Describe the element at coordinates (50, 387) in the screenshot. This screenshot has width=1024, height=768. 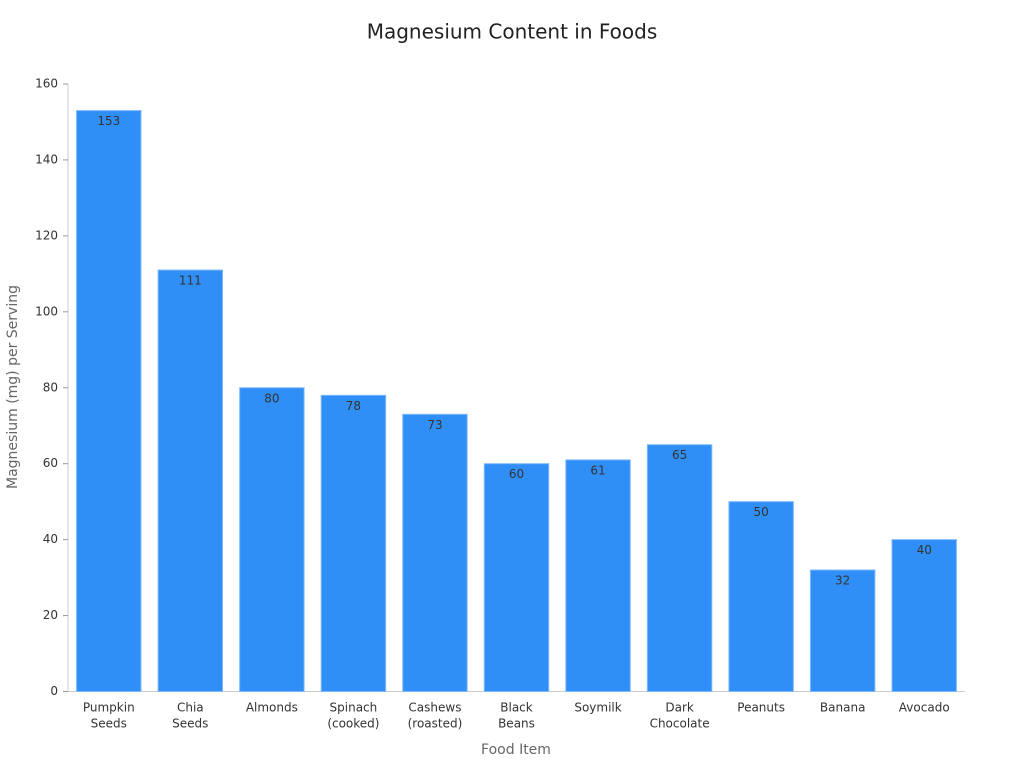
I see `y-tick-label: 80` at that location.